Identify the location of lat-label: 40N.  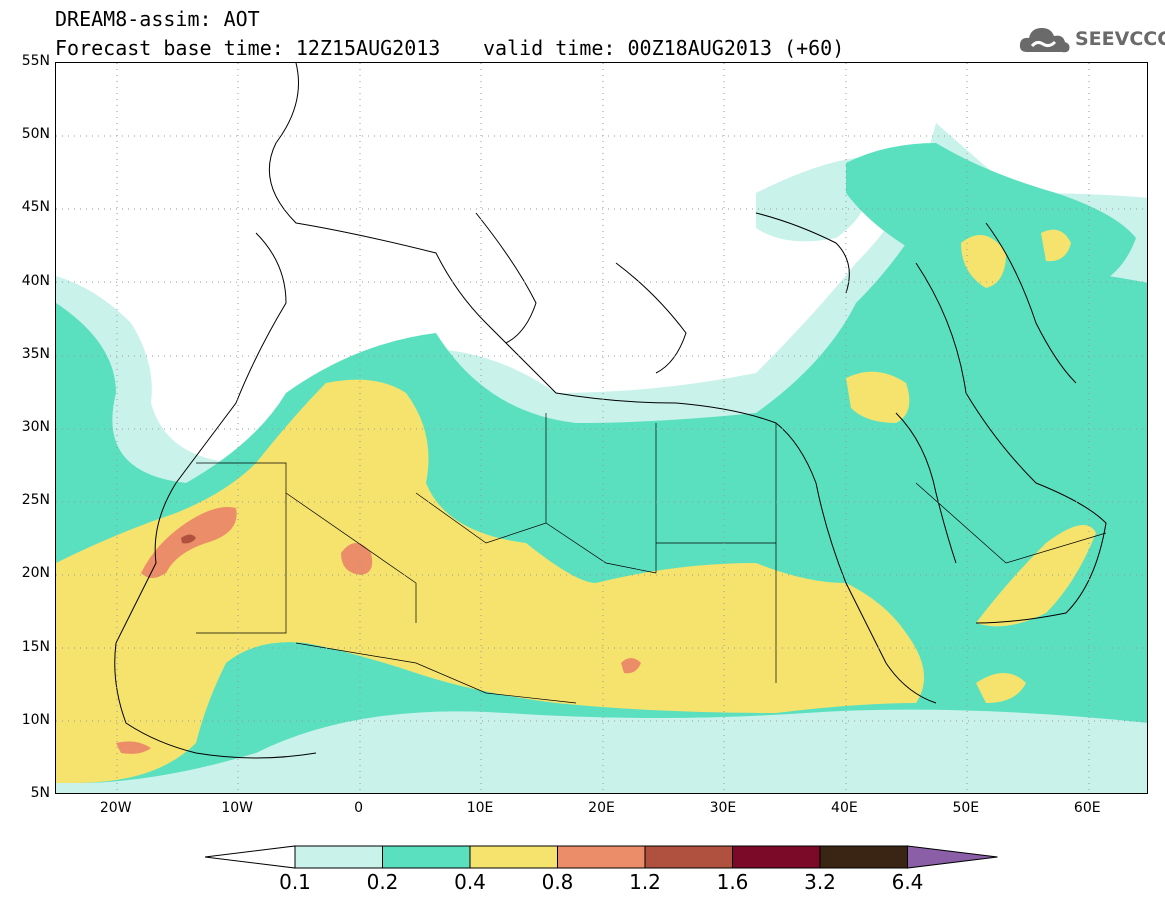
(35, 280).